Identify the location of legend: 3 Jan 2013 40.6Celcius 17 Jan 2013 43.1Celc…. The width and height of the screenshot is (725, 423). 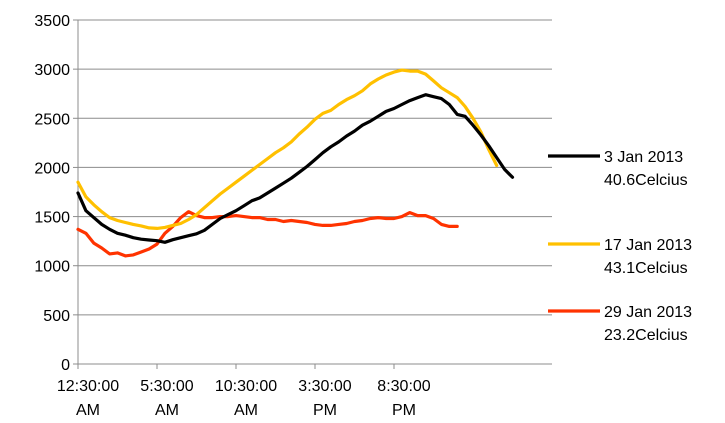
(620, 246).